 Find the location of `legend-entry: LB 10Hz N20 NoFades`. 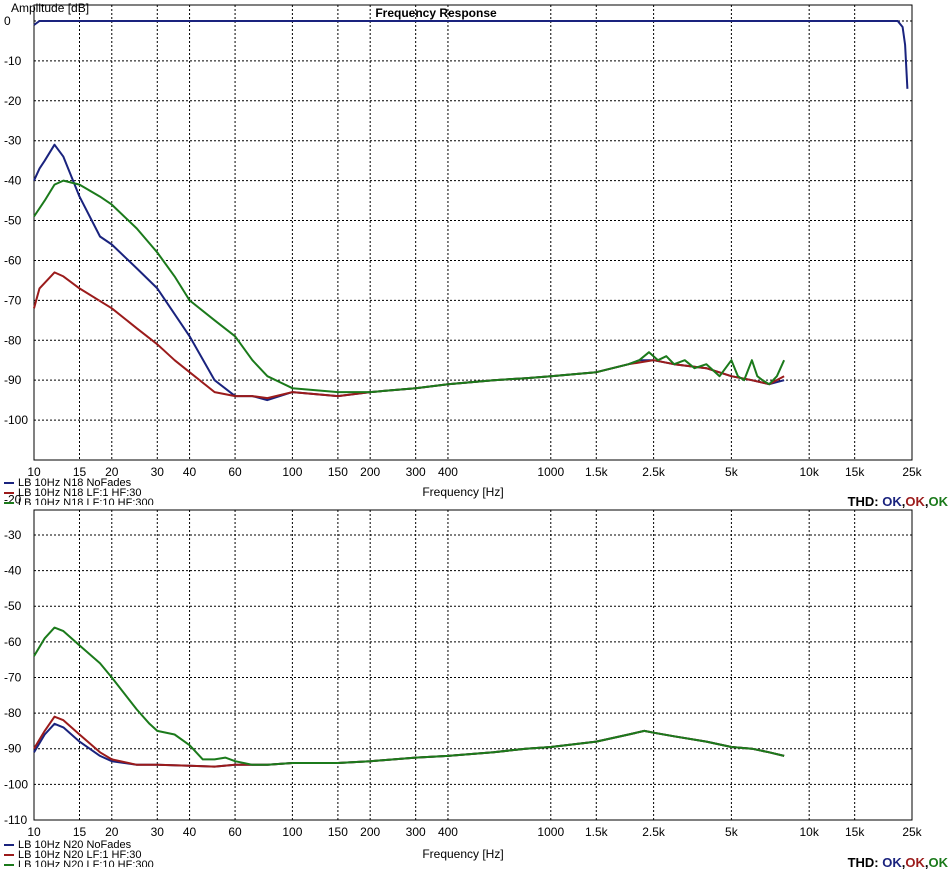

legend-entry: LB 10Hz N20 NoFades is located at coordinates (79, 845).